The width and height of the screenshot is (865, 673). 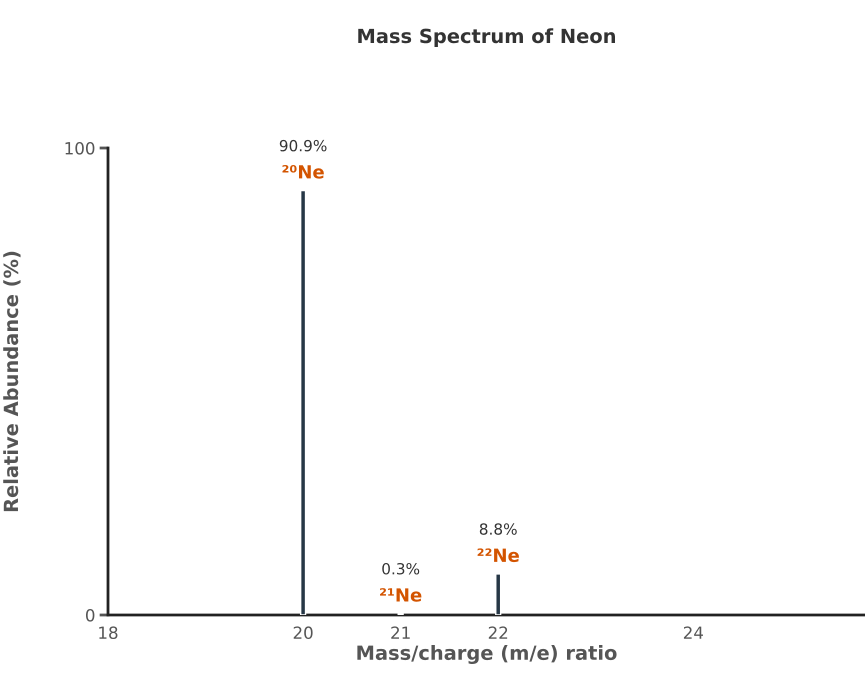 What do you see at coordinates (108, 633) in the screenshot?
I see `x-tick-label: 18` at bounding box center [108, 633].